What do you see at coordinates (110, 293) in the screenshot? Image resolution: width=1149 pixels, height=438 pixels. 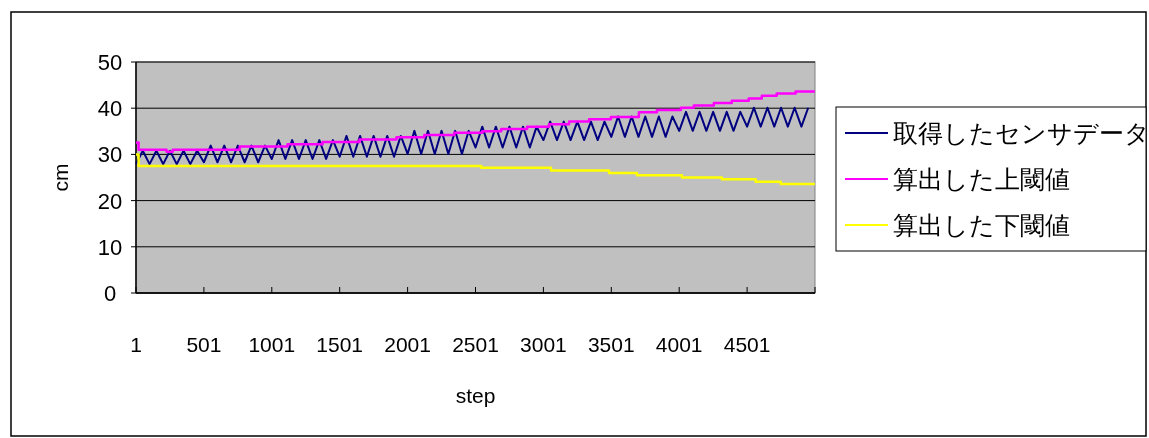 I see `y-tick-label: 0` at bounding box center [110, 293].